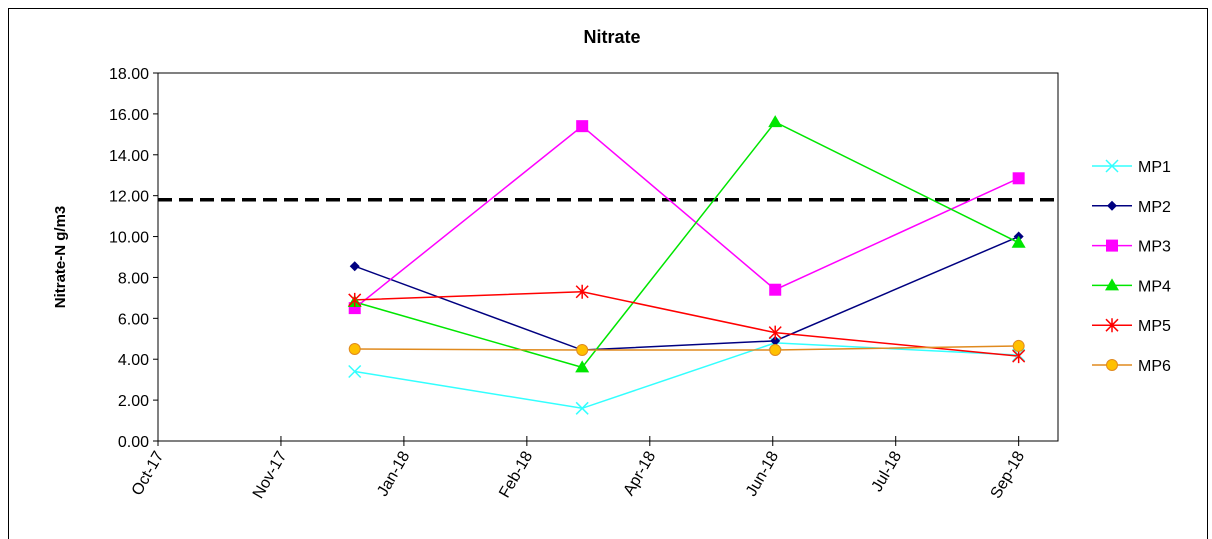  I want to click on legend-label: MP6, so click(1154, 366).